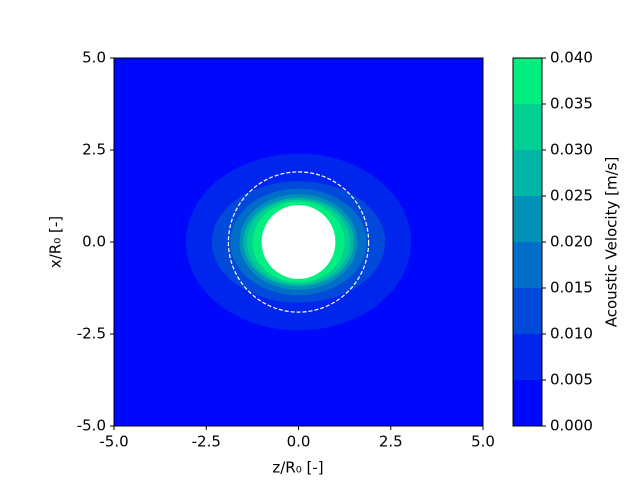 Image resolution: width=640 pixels, height=480 pixels. Describe the element at coordinates (571, 426) in the screenshot. I see `colorbar-tick-label: 0.000` at that location.